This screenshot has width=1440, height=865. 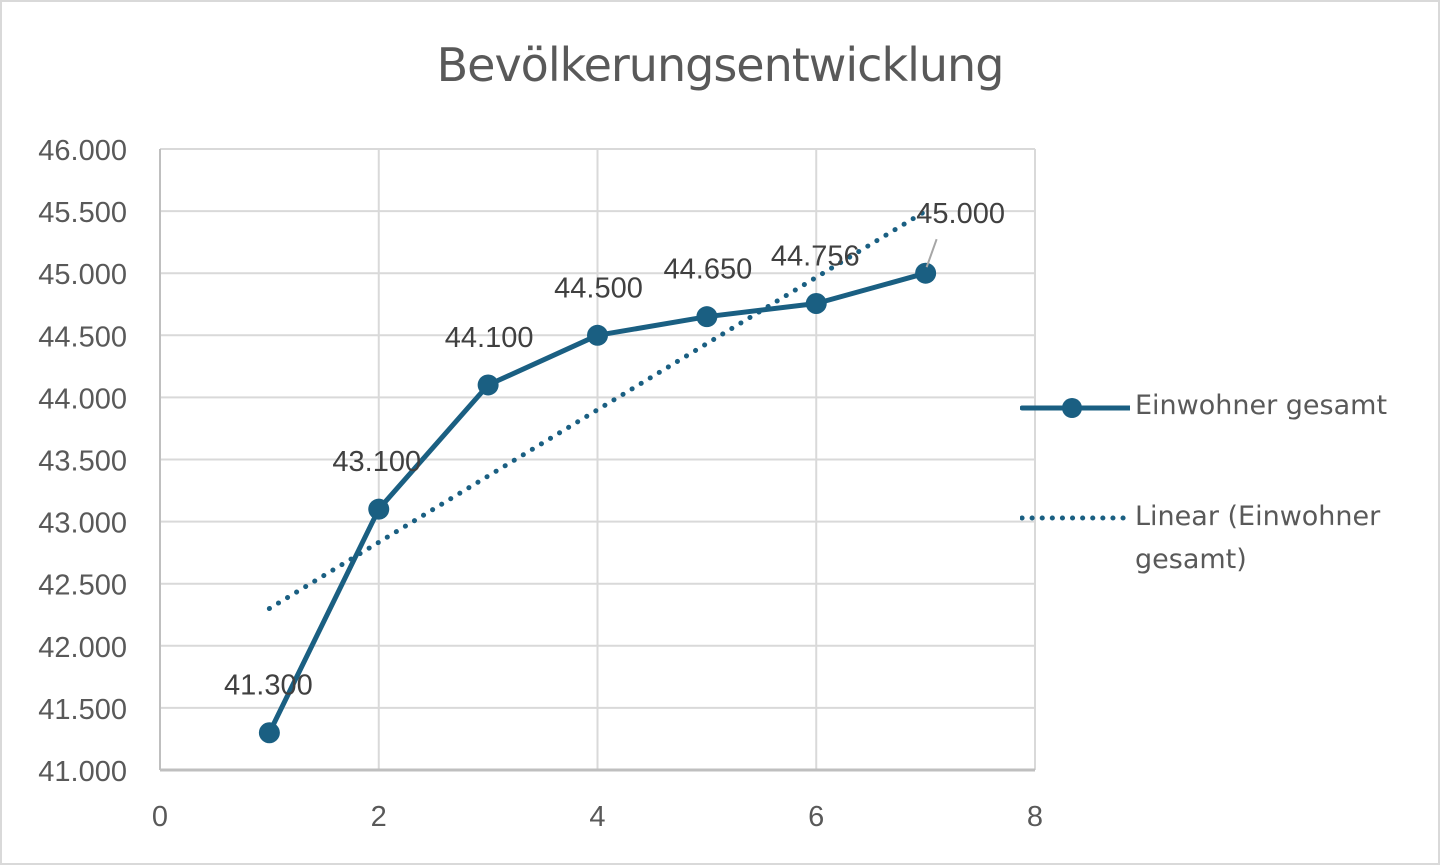 What do you see at coordinates (82, 648) in the screenshot?
I see `y-tick-label: 42.000` at bounding box center [82, 648].